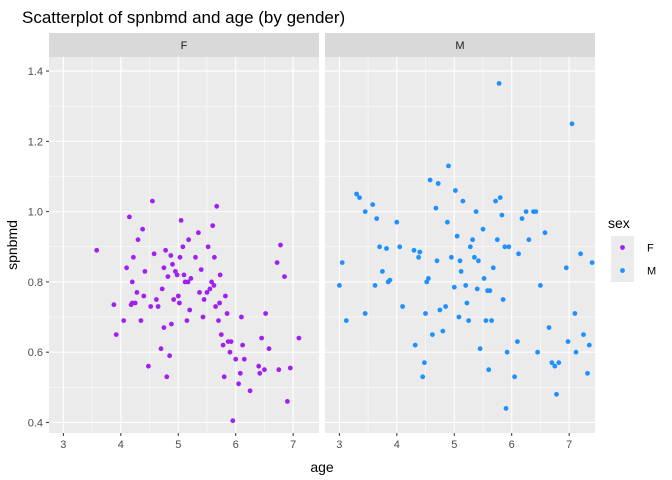 The height and width of the screenshot is (480, 672). Describe the element at coordinates (35, 423) in the screenshot. I see `y-tick-label: 0.4` at that location.